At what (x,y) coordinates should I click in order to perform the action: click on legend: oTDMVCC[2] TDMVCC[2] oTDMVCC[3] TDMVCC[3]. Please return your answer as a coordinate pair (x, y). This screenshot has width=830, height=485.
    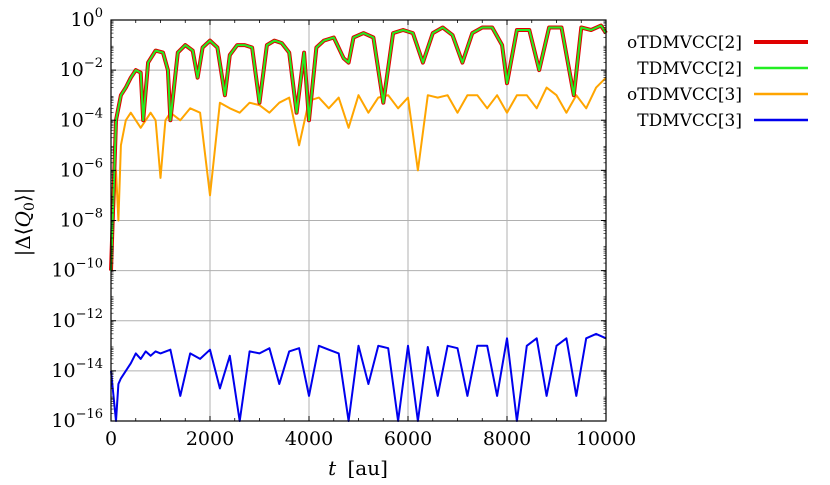
    Looking at the image, I should click on (717, 82).